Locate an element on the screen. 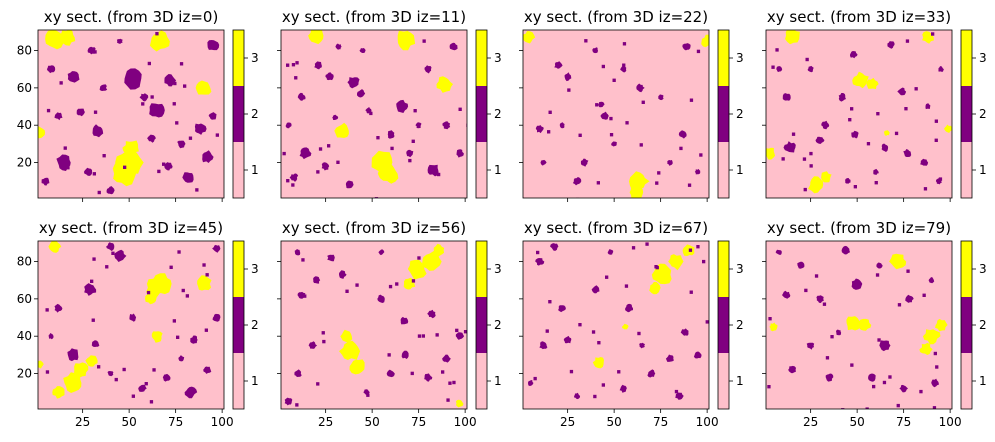 The width and height of the screenshot is (995, 442). y-tick-label: 20 is located at coordinates (24, 163).